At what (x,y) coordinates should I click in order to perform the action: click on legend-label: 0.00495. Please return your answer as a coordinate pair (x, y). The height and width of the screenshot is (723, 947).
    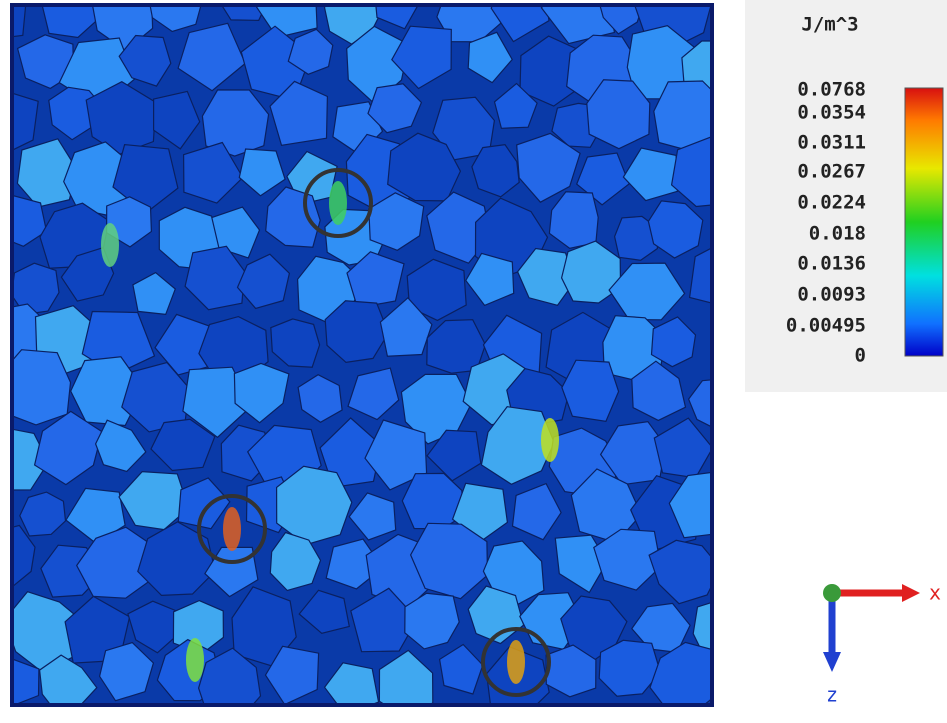
    Looking at the image, I should click on (826, 326).